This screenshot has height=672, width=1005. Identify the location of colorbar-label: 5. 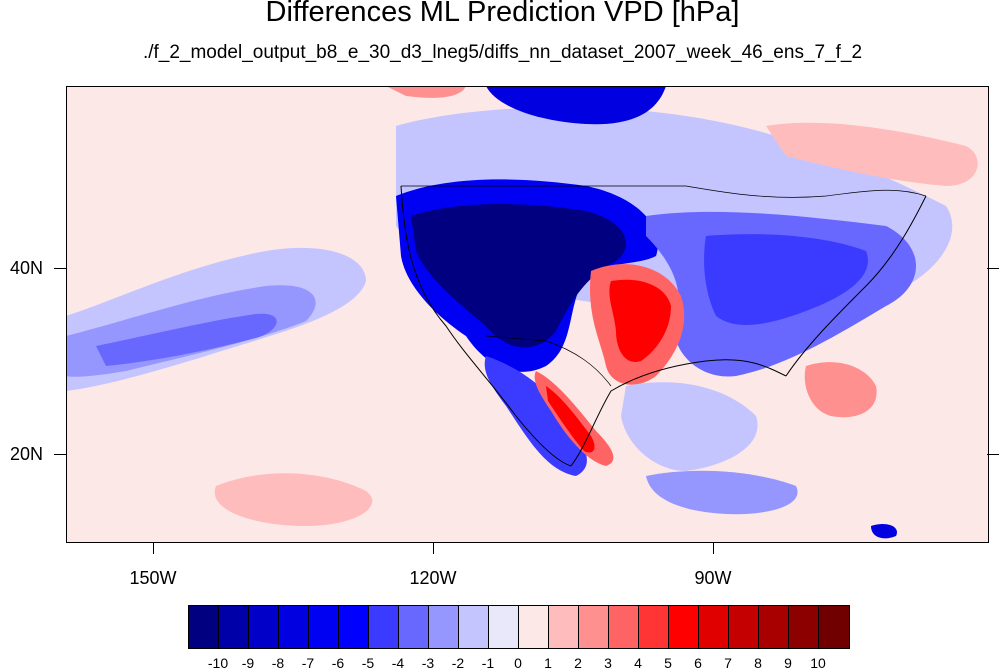
(668, 663).